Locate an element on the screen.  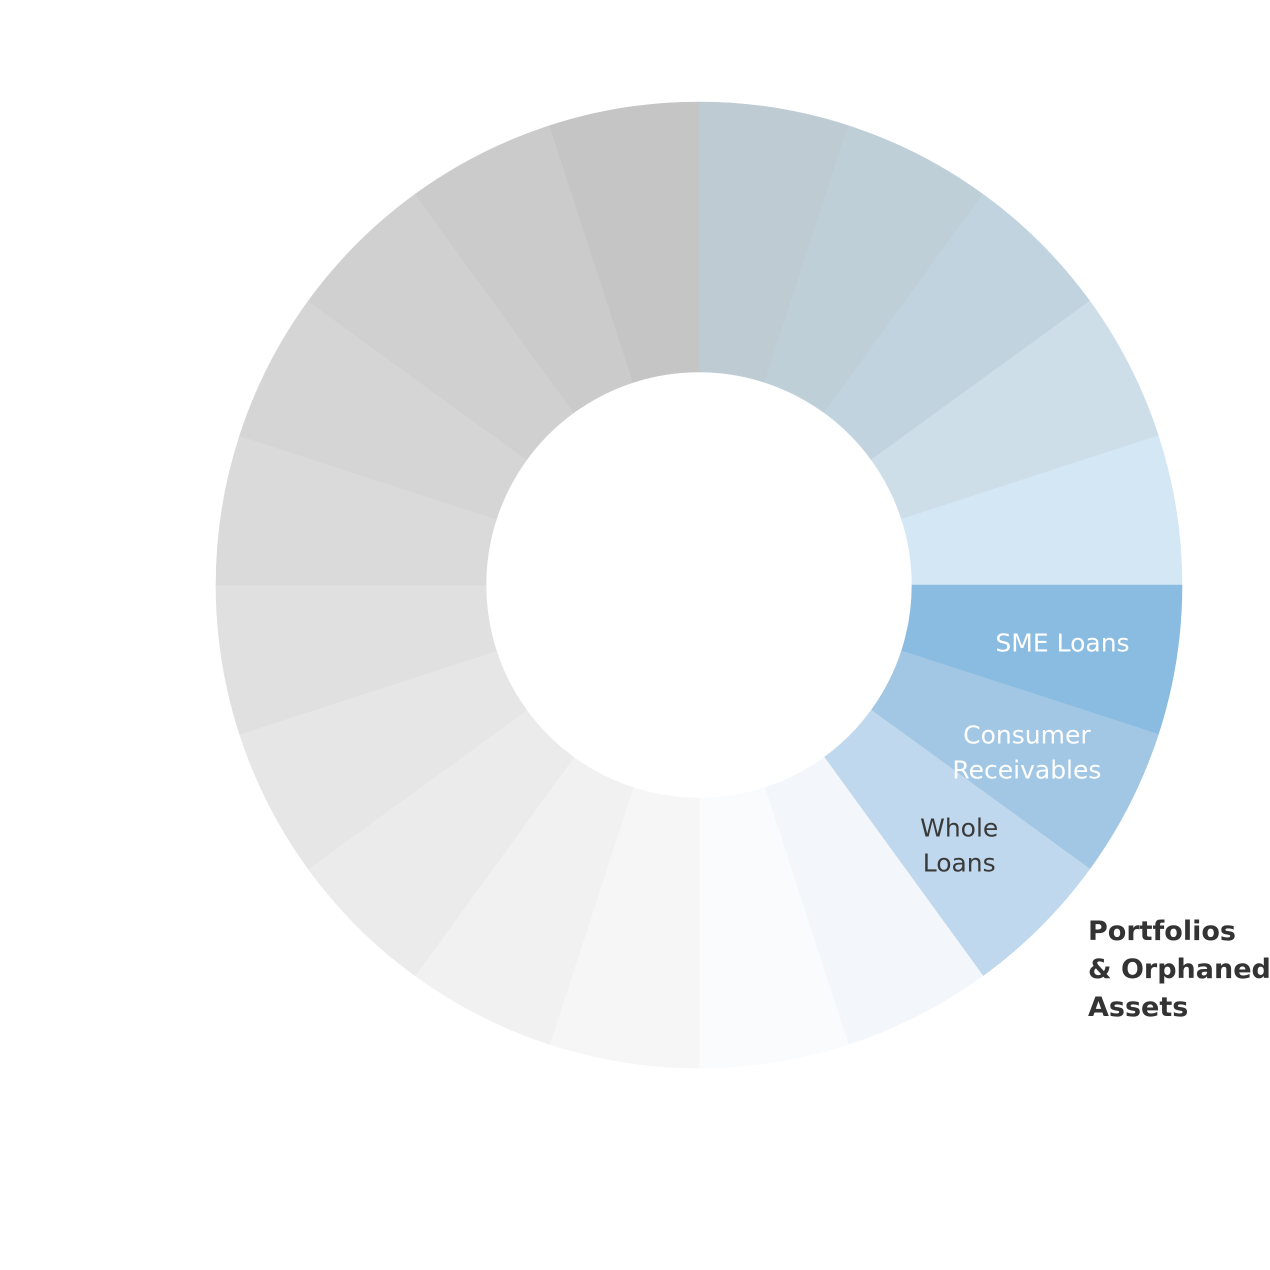
segment-labels: SME Loans Consumer Receivables Whole Loans is located at coordinates (1024, 753).